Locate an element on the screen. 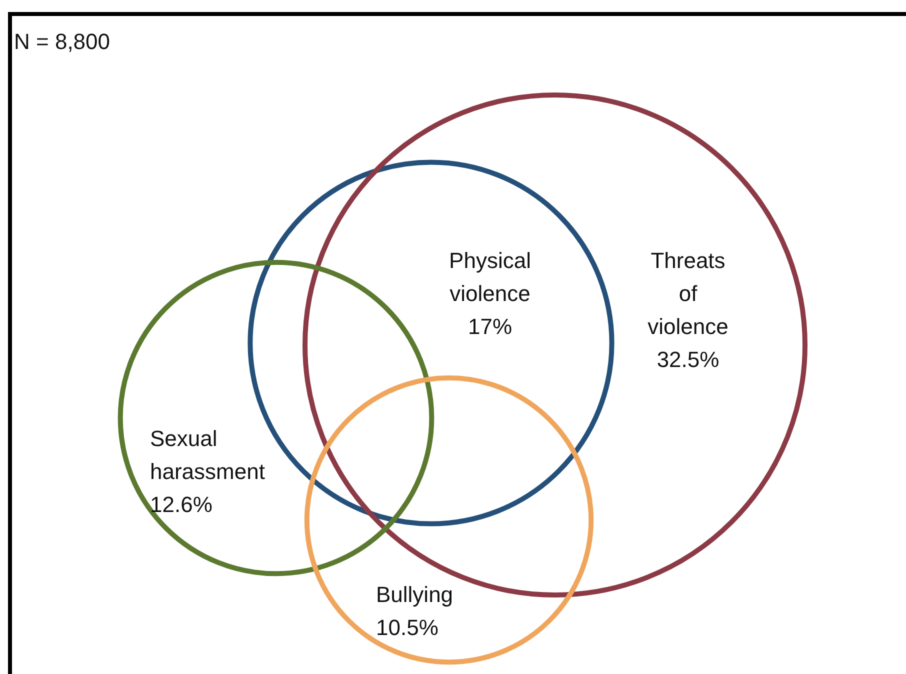 The image size is (906, 674). data-label: 10.5% is located at coordinates (407, 627).